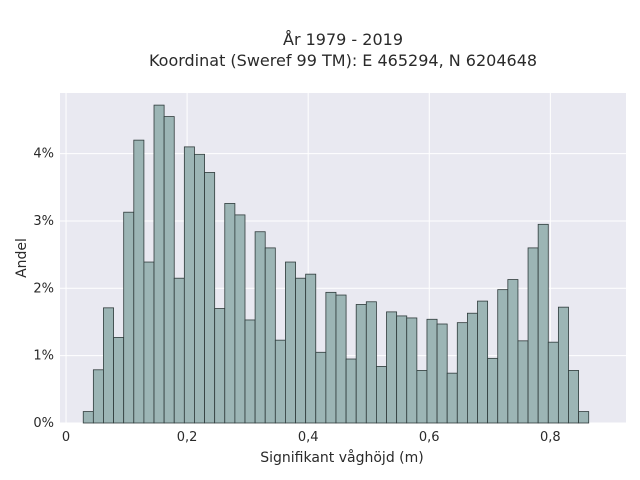 The width and height of the screenshot is (640, 480). Describe the element at coordinates (43, 154) in the screenshot. I see `y-tick-label: 4%` at that location.